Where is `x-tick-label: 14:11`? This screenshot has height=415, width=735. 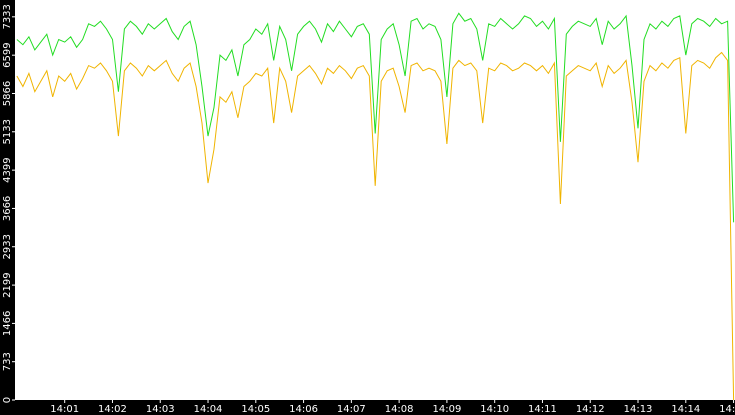 x-tick-label: 14:11 is located at coordinates (542, 409).